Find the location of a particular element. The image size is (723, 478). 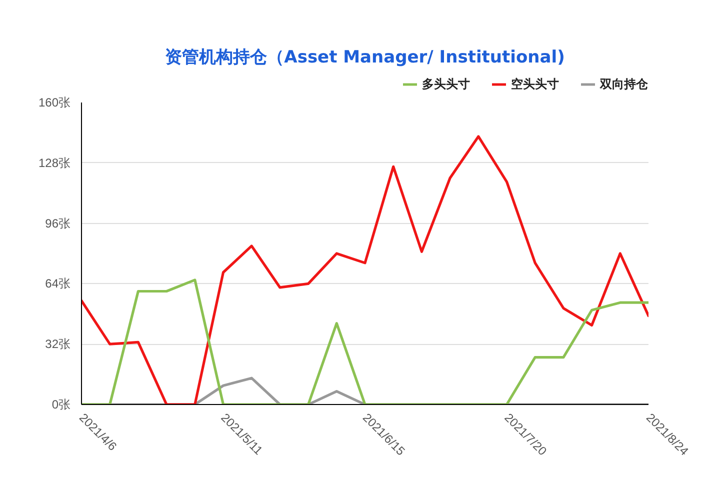

y-tick-label: 32张 is located at coordinates (58, 344).